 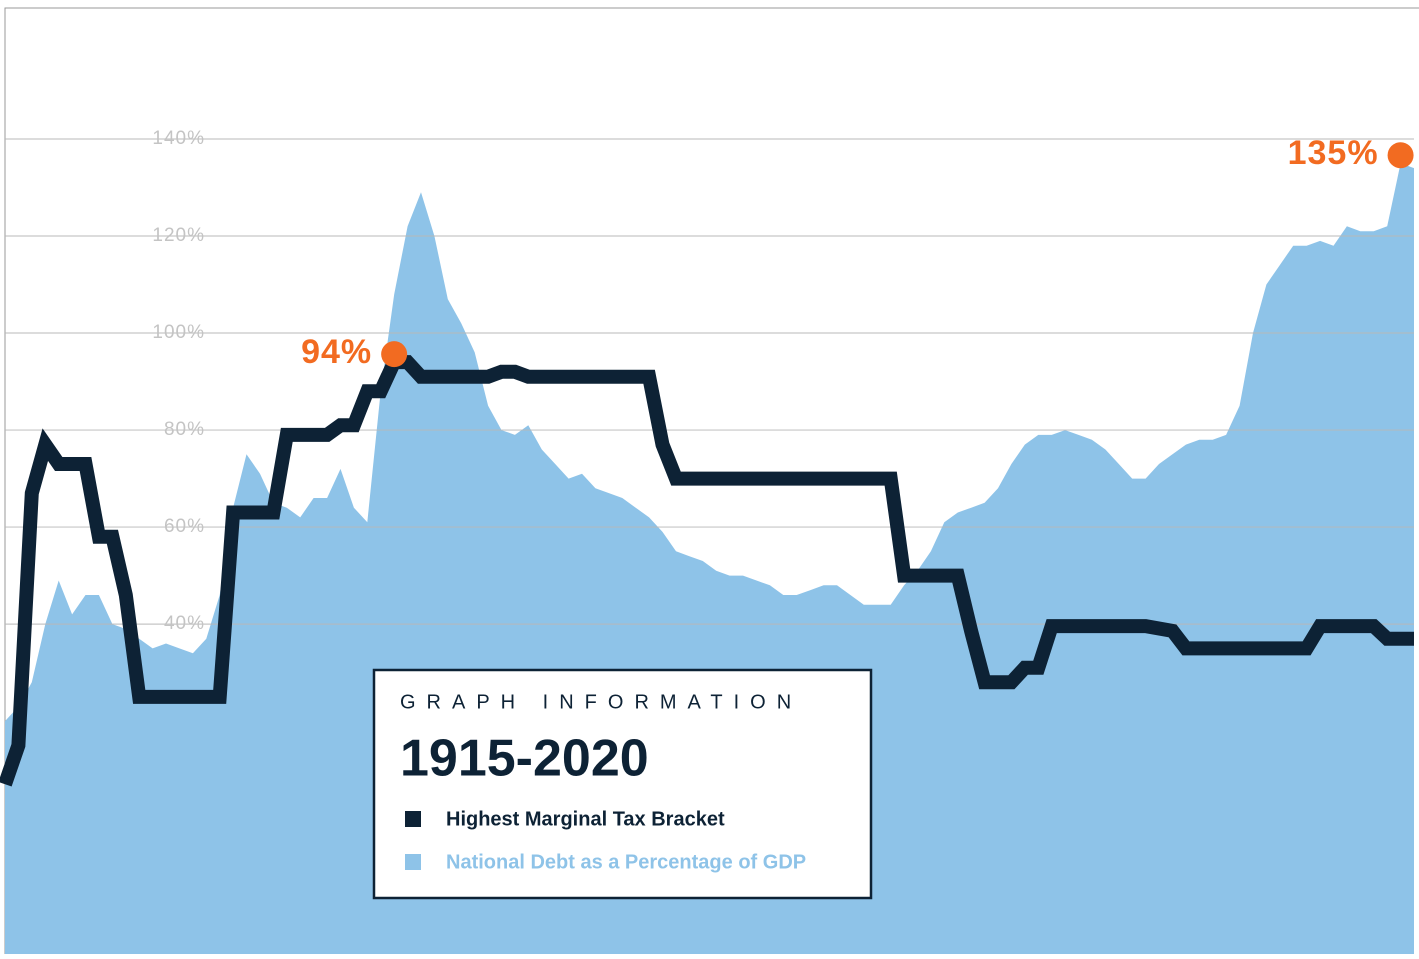 What do you see at coordinates (601, 702) in the screenshot?
I see `legend-title: GRAPH INFORMATION` at bounding box center [601, 702].